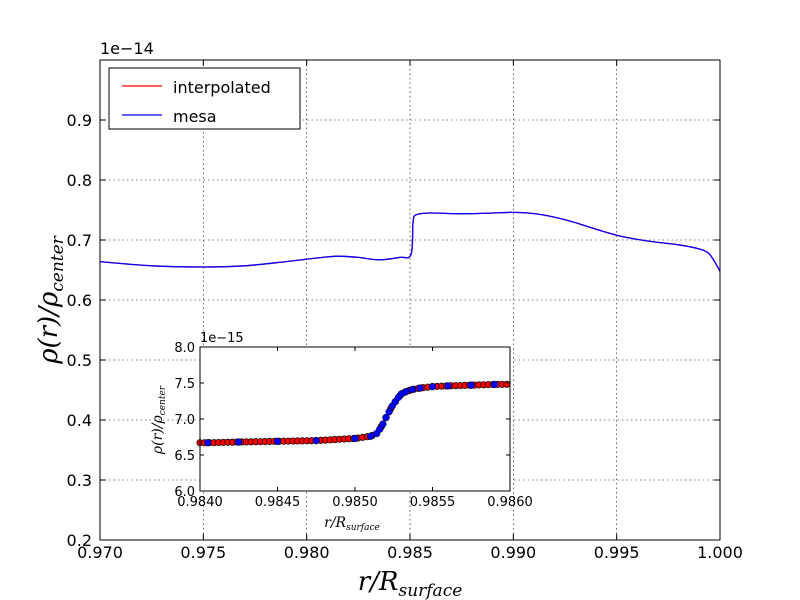 This screenshot has height=600, width=800. I want to click on main-y-axis-label: ρ(r)/ρcenter, so click(51, 299).